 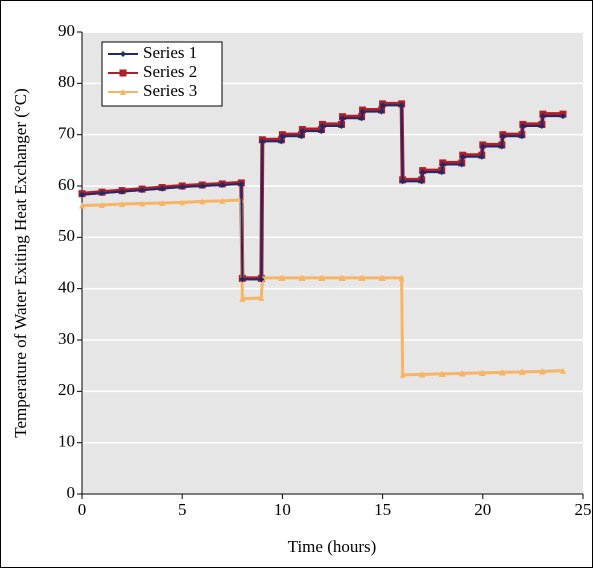 I want to click on y-tick-label: 70, so click(x=66, y=133).